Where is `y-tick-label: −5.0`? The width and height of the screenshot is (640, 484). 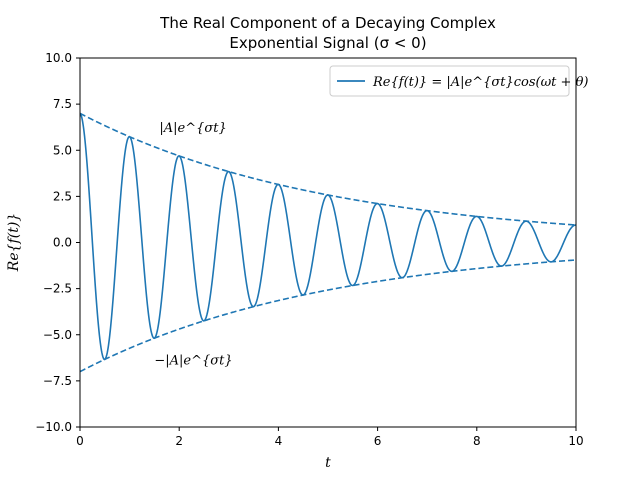 y-tick-label: −5.0 is located at coordinates (57, 335).